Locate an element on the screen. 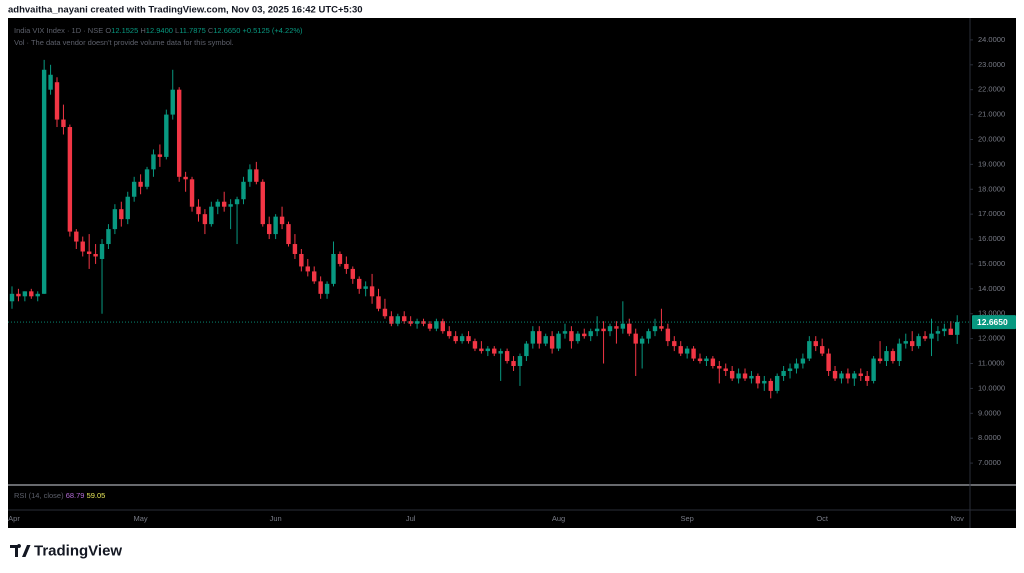 The image size is (1024, 573). logo-icon is located at coordinates (20, 550).